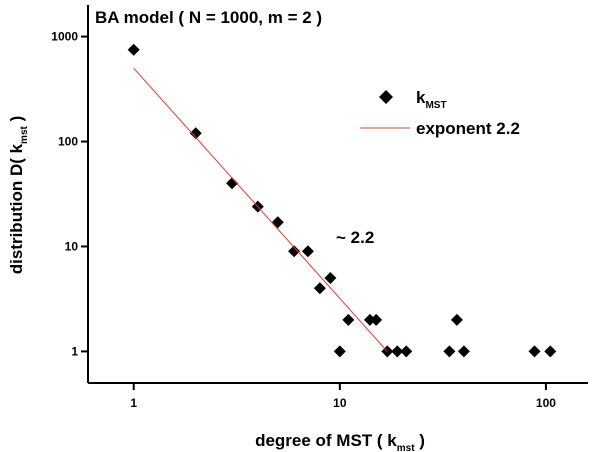 The height and width of the screenshot is (452, 601). What do you see at coordinates (326, 440) in the screenshot?
I see `x-label-text: degree of MST ( k` at bounding box center [326, 440].